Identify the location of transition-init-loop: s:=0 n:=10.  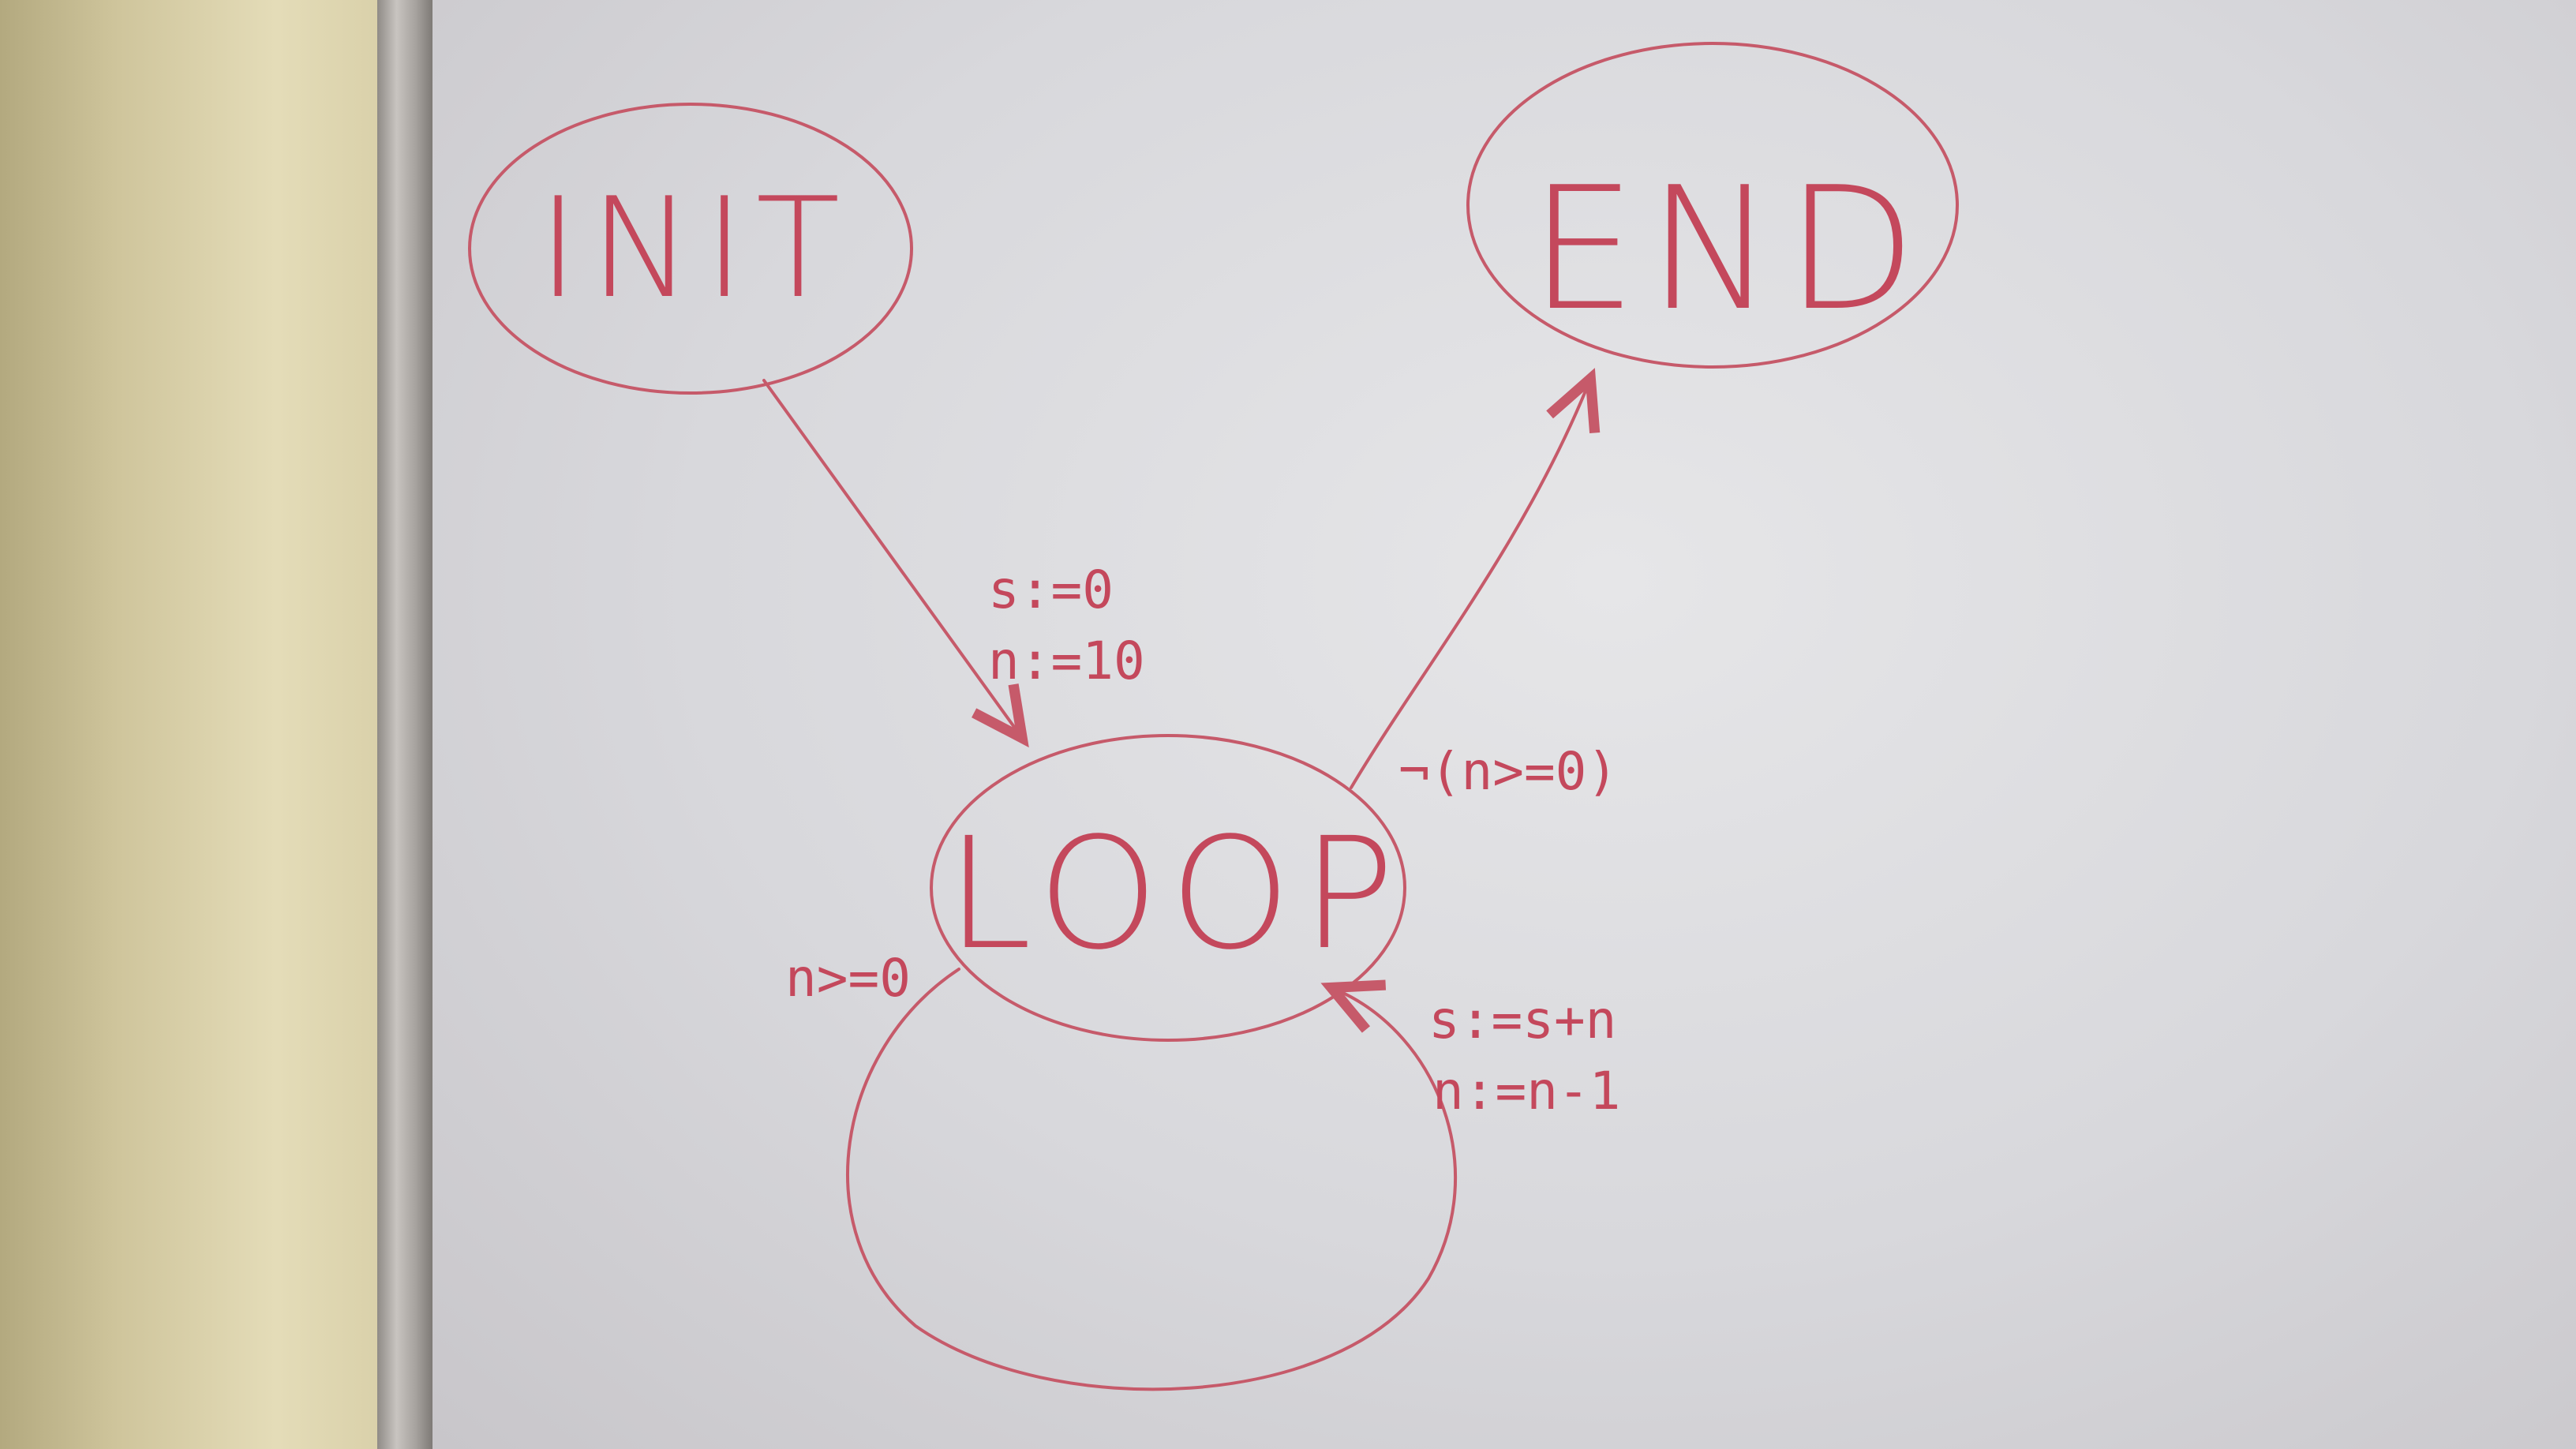
(953, 563).